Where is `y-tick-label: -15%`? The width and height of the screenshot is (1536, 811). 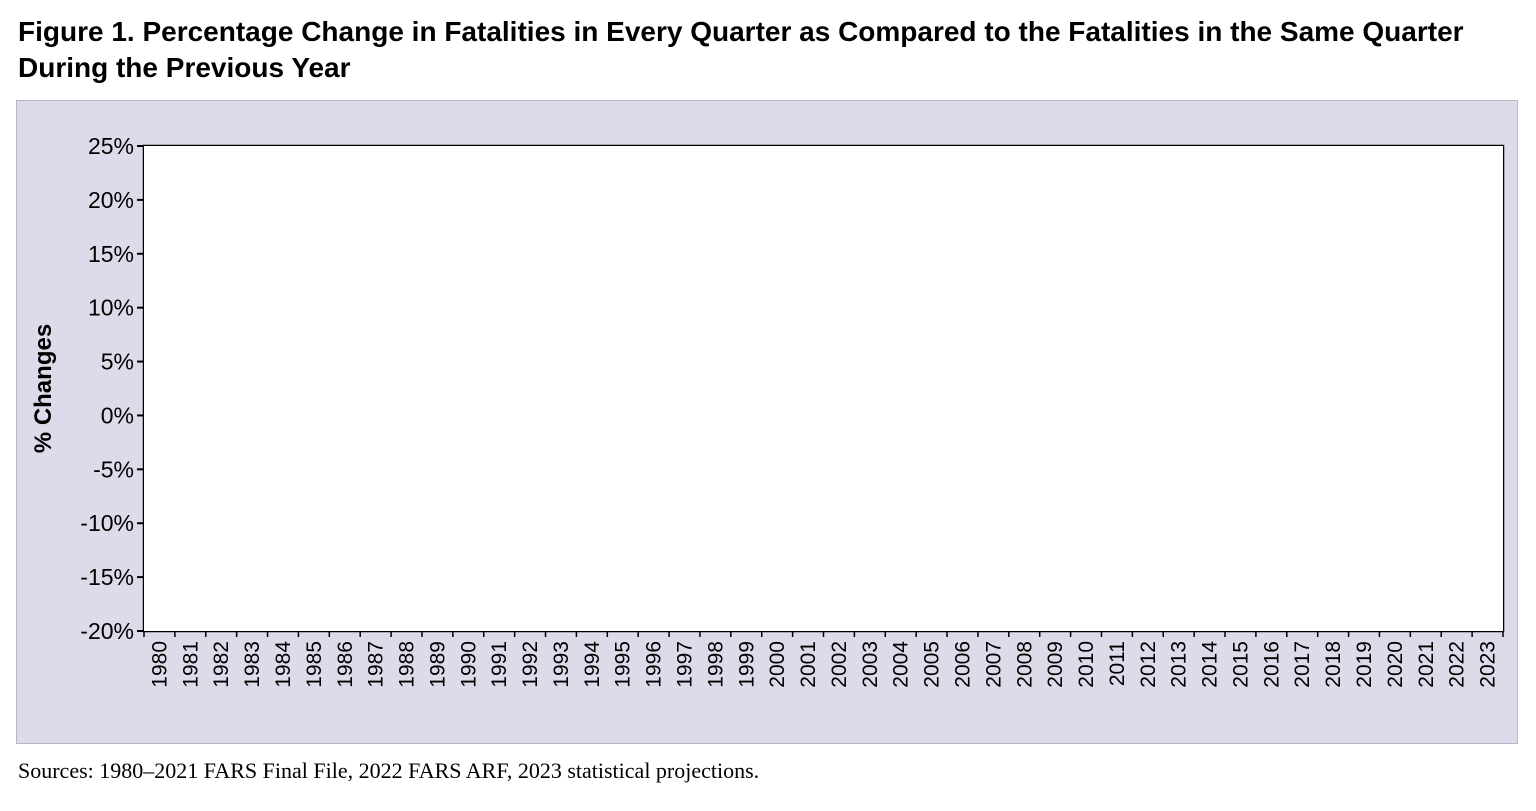 y-tick-label: -15% is located at coordinates (107, 577).